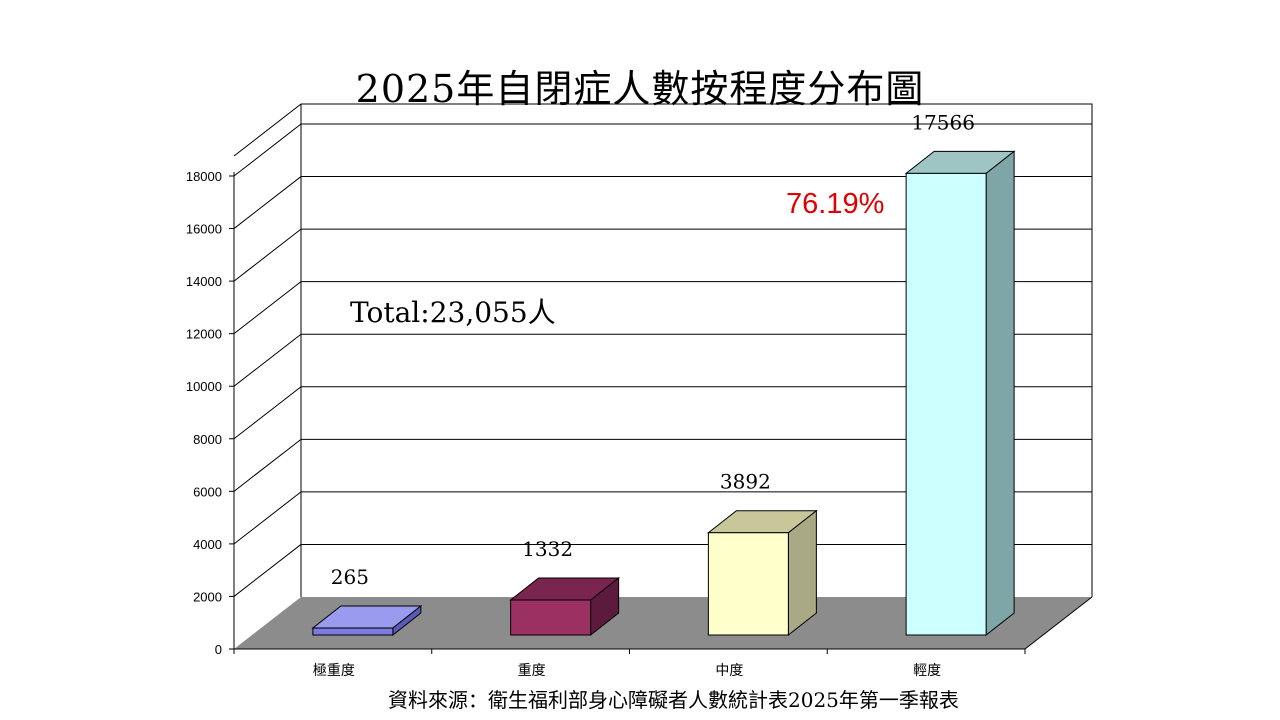 This screenshot has height=720, width=1280. What do you see at coordinates (350, 577) in the screenshot?
I see `data-label: 265` at bounding box center [350, 577].